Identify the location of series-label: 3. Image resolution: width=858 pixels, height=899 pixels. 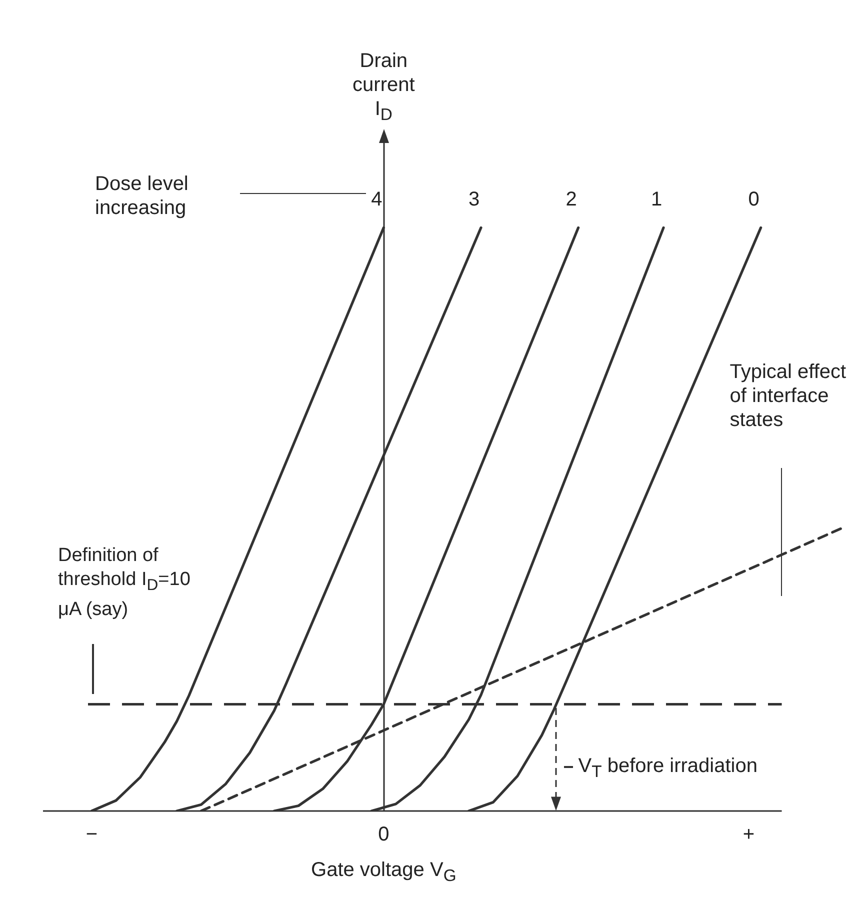
(474, 199).